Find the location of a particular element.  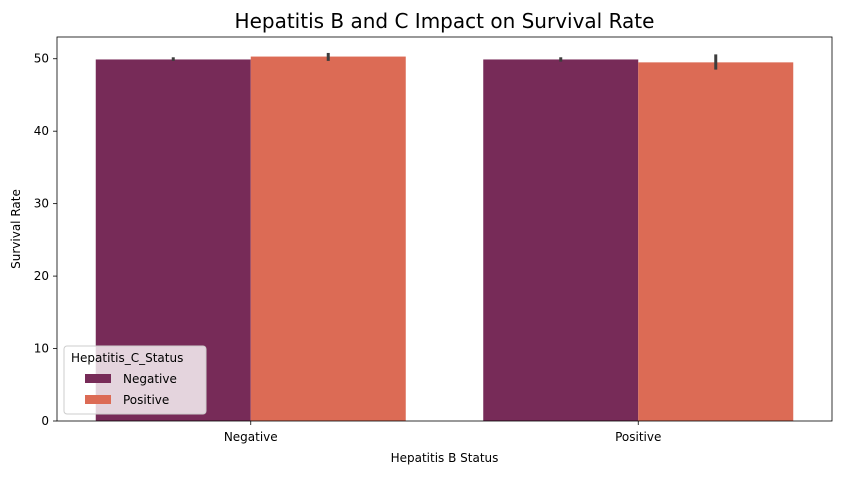

legend-swatch-negative is located at coordinates (98, 378).